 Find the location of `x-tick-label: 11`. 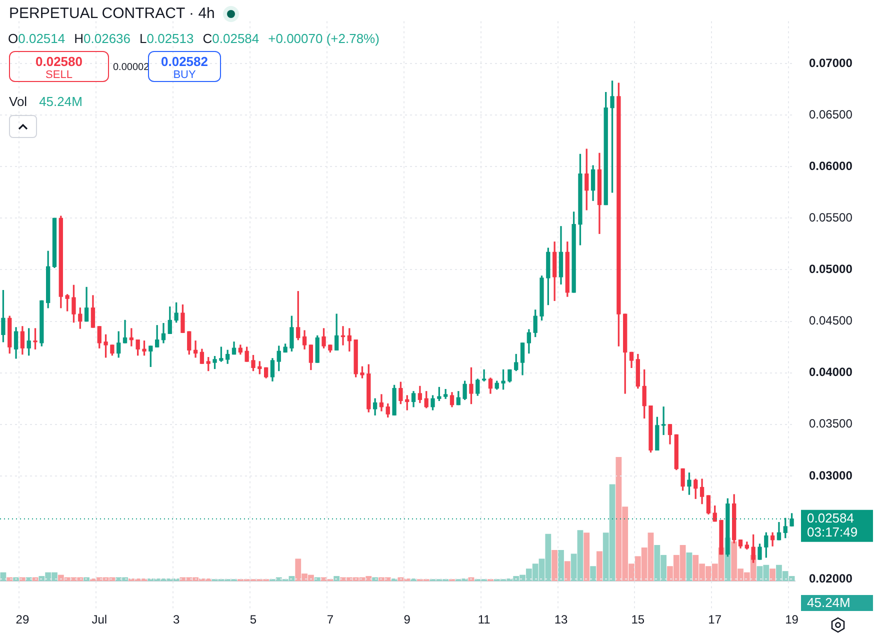

x-tick-label: 11 is located at coordinates (484, 619).